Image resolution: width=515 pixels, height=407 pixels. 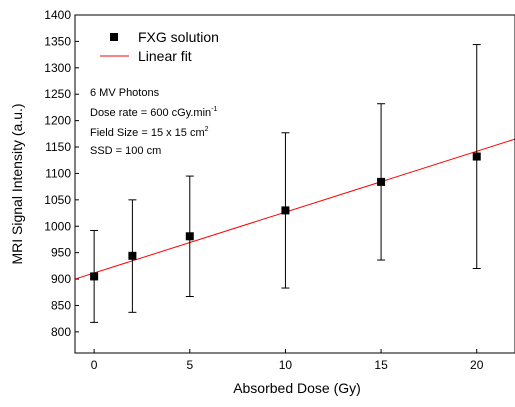 What do you see at coordinates (150, 113) in the screenshot?
I see `annotation-dose-rate-text: Dose rate = 600 cGy.min` at bounding box center [150, 113].